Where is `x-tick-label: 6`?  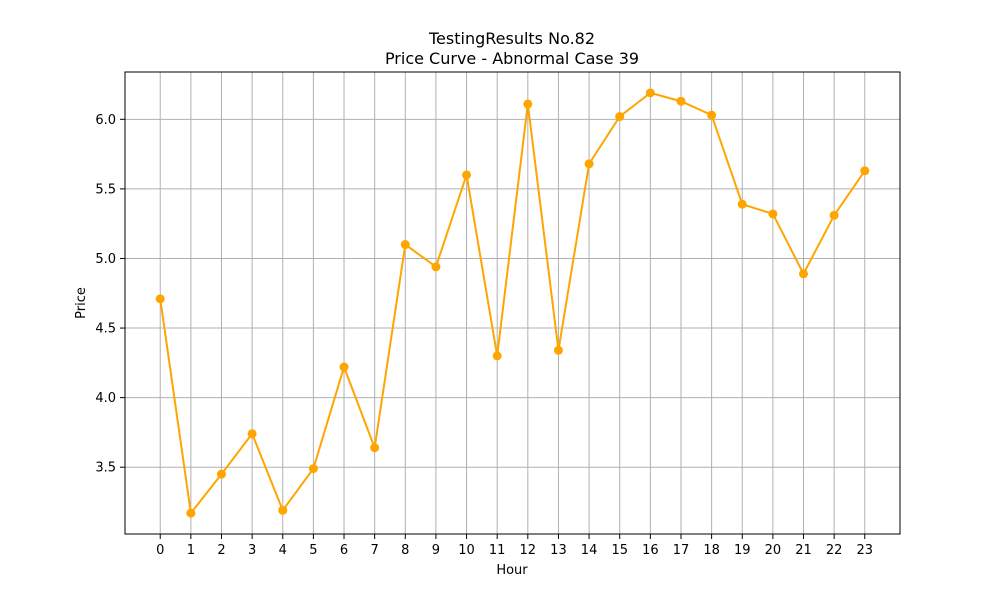
x-tick-label: 6 is located at coordinates (344, 550).